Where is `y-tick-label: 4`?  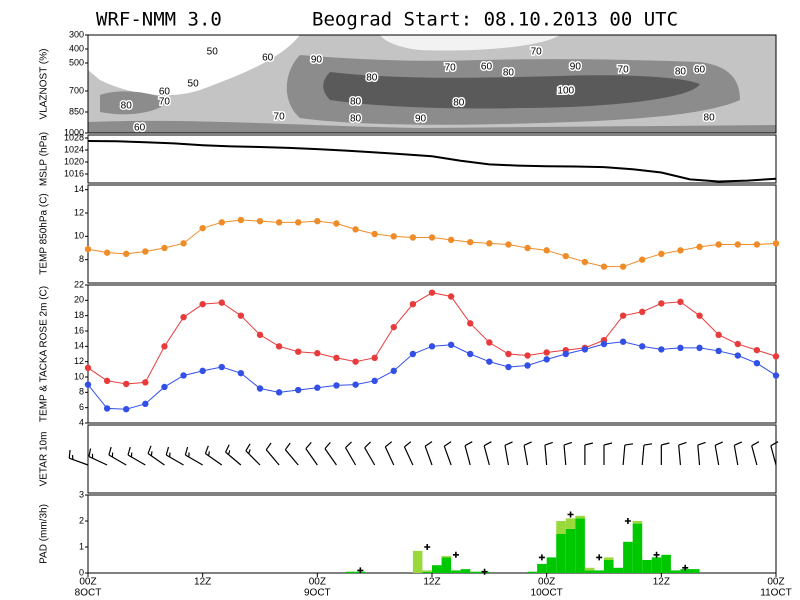 y-tick-label: 4 is located at coordinates (81, 422).